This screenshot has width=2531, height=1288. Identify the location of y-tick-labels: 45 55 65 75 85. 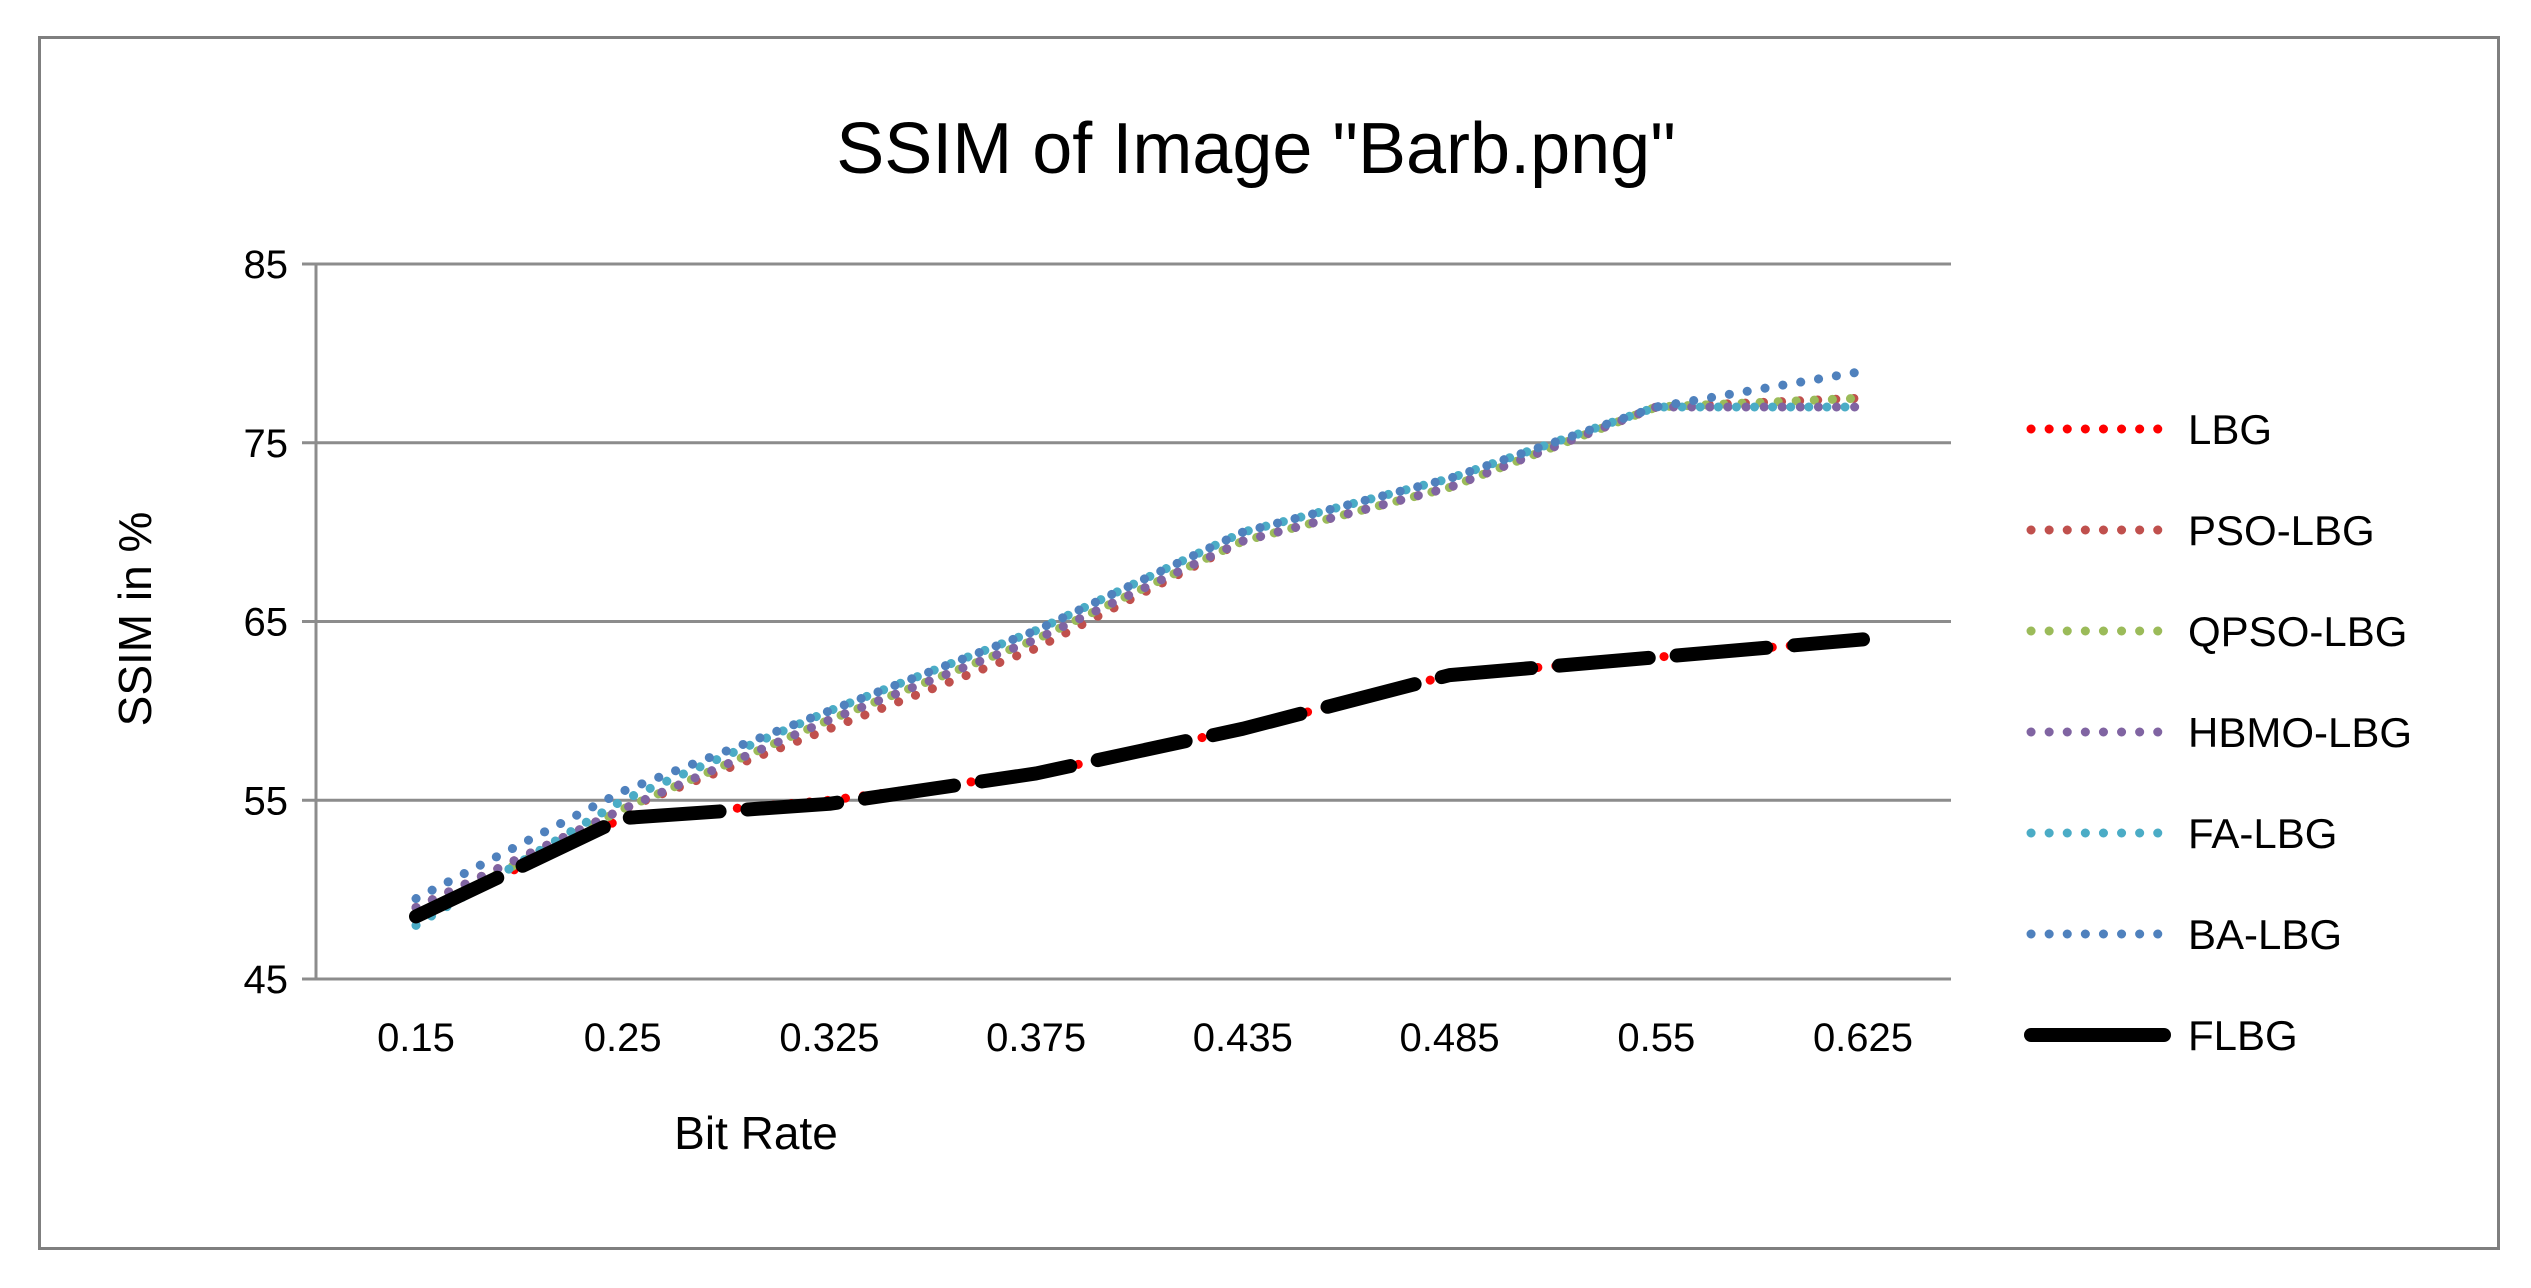
(266, 622).